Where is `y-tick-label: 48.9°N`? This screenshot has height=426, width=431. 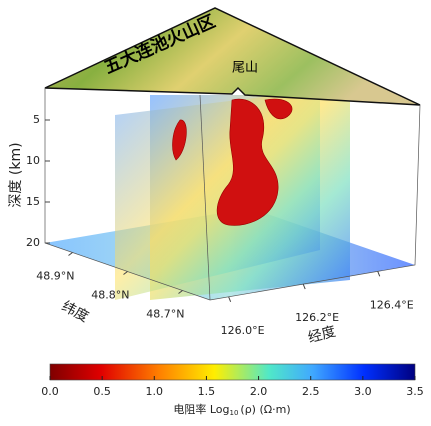
y-tick-label: 48.9°N is located at coordinates (55, 276).